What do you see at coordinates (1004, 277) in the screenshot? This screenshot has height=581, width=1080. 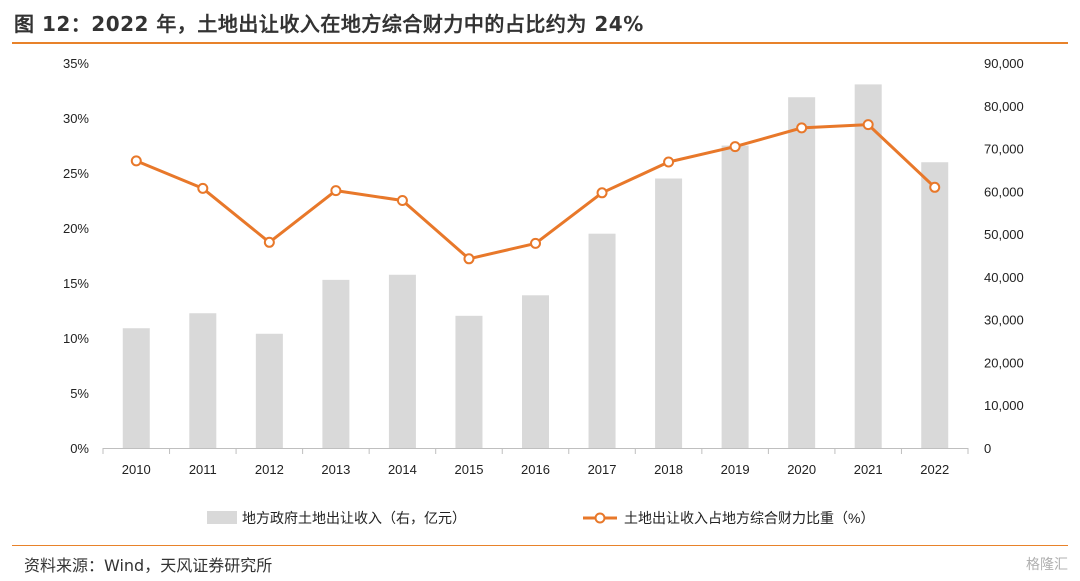 I see `right-tick-label: 40,000` at bounding box center [1004, 277].